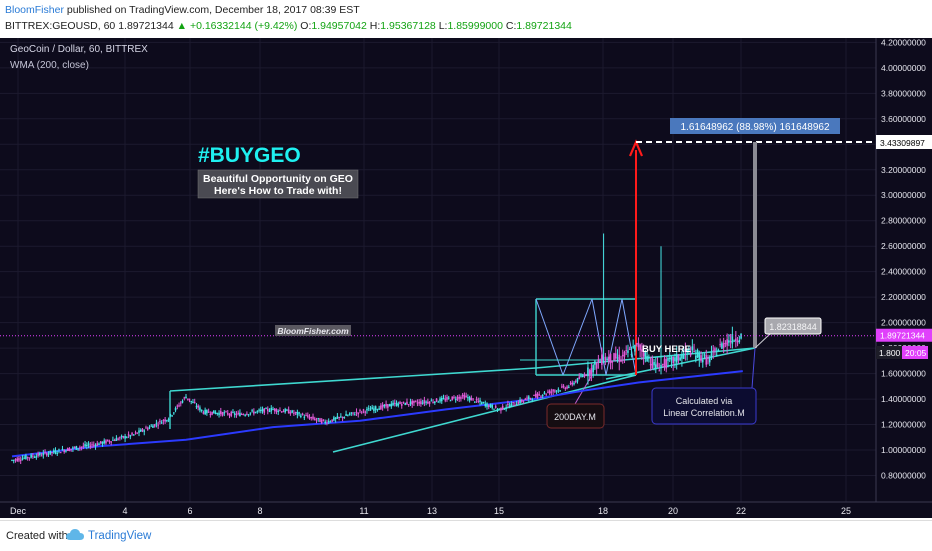  I want to click on footer: Created with TradingView, so click(466, 535).